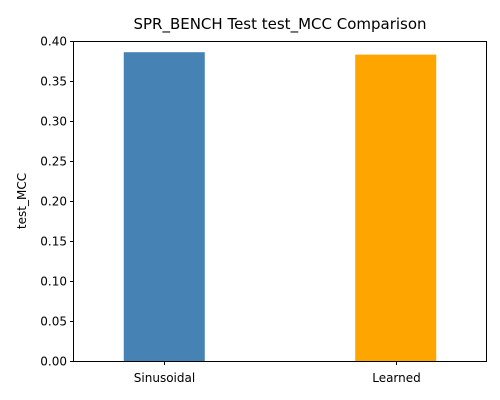 The width and height of the screenshot is (500, 400). What do you see at coordinates (53, 322) in the screenshot?
I see `y-tick-label: 0.05` at bounding box center [53, 322].